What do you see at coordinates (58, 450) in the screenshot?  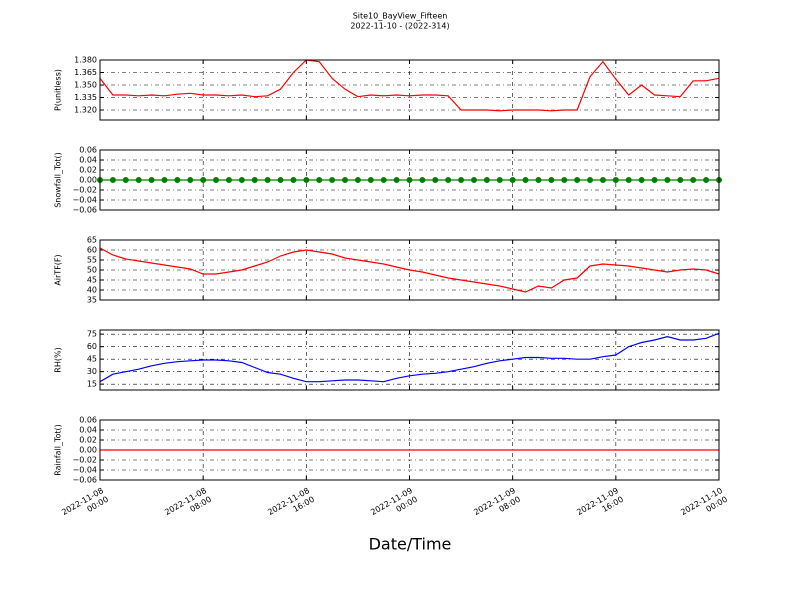 I see `y-axis-label: Rainfall_Tot()` at bounding box center [58, 450].